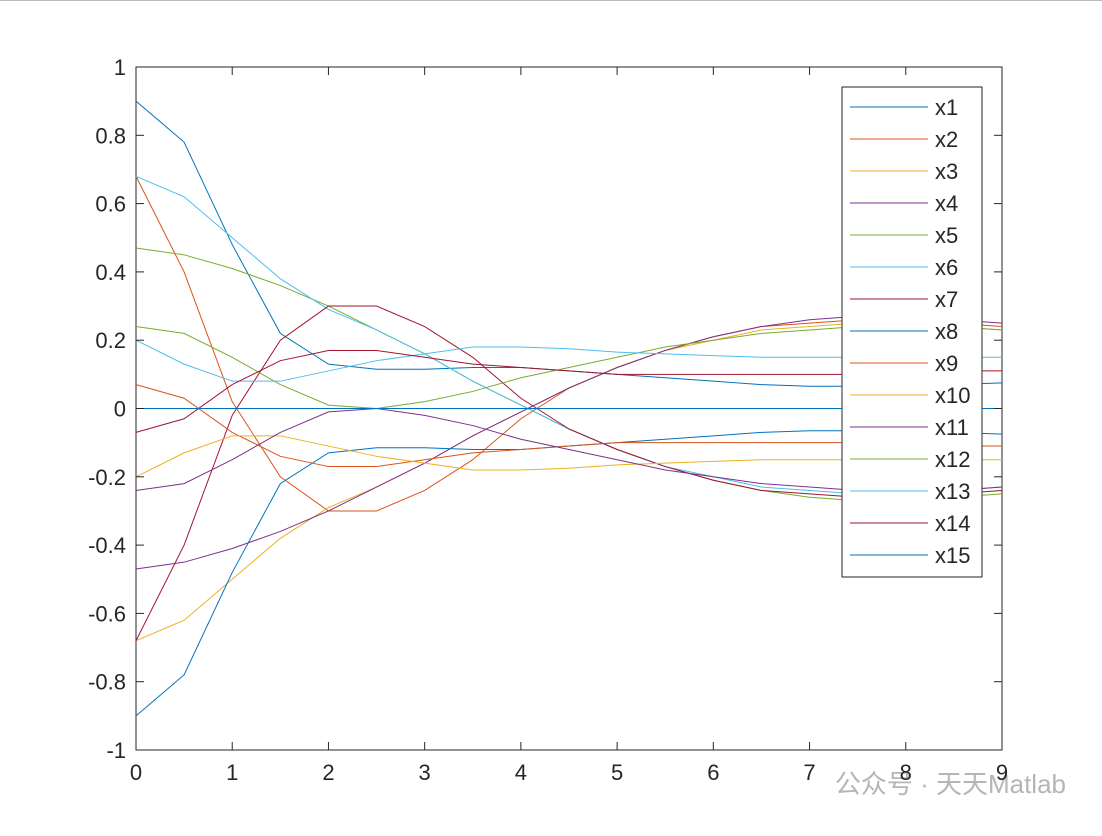 The image size is (1102, 836). Describe the element at coordinates (110, 340) in the screenshot. I see `y-tick-label: 0.2` at that location.